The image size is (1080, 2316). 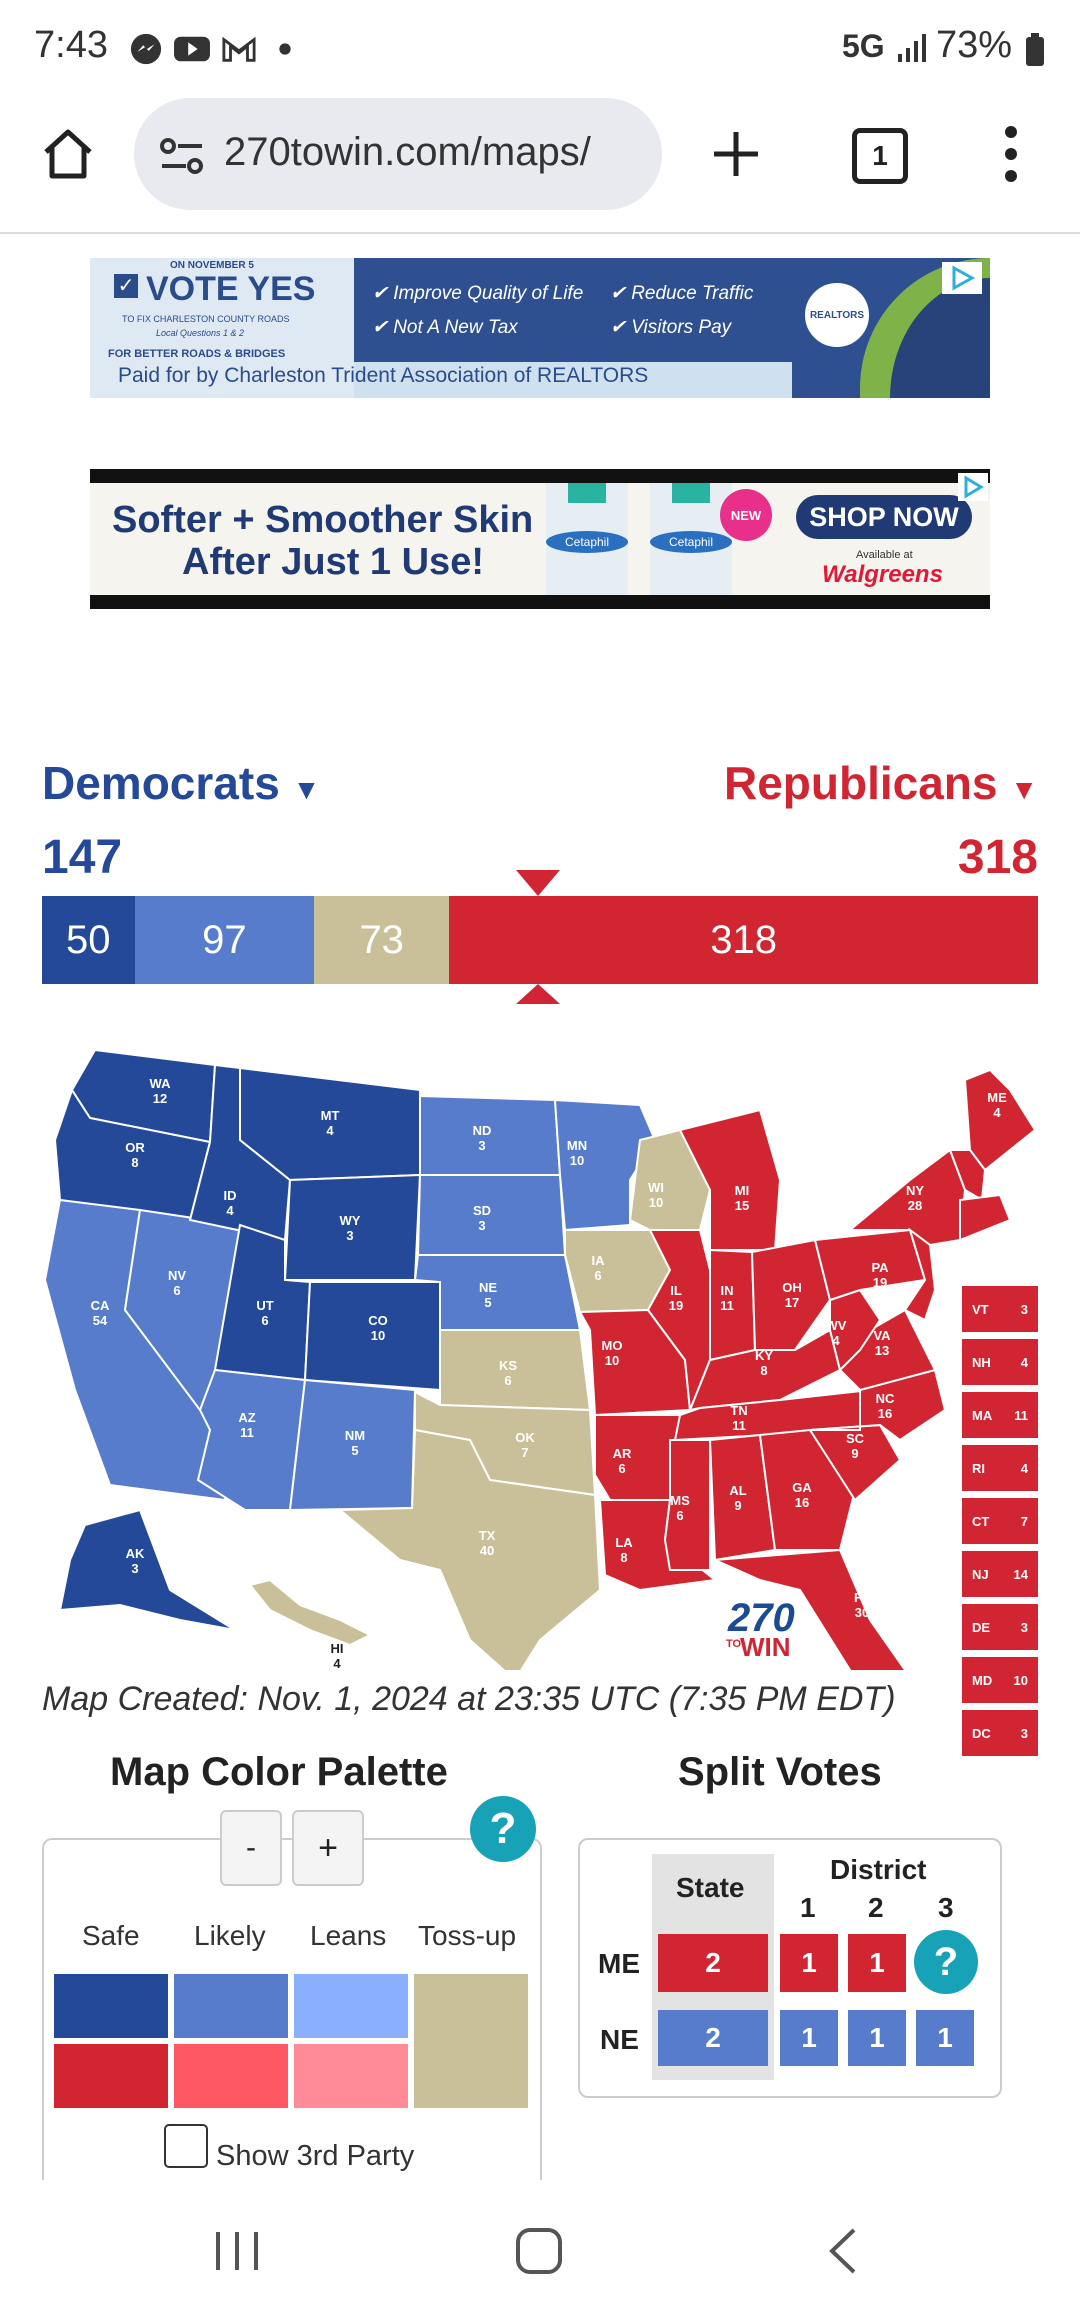 I want to click on dem-electoral-total: 147, so click(x=82, y=857).